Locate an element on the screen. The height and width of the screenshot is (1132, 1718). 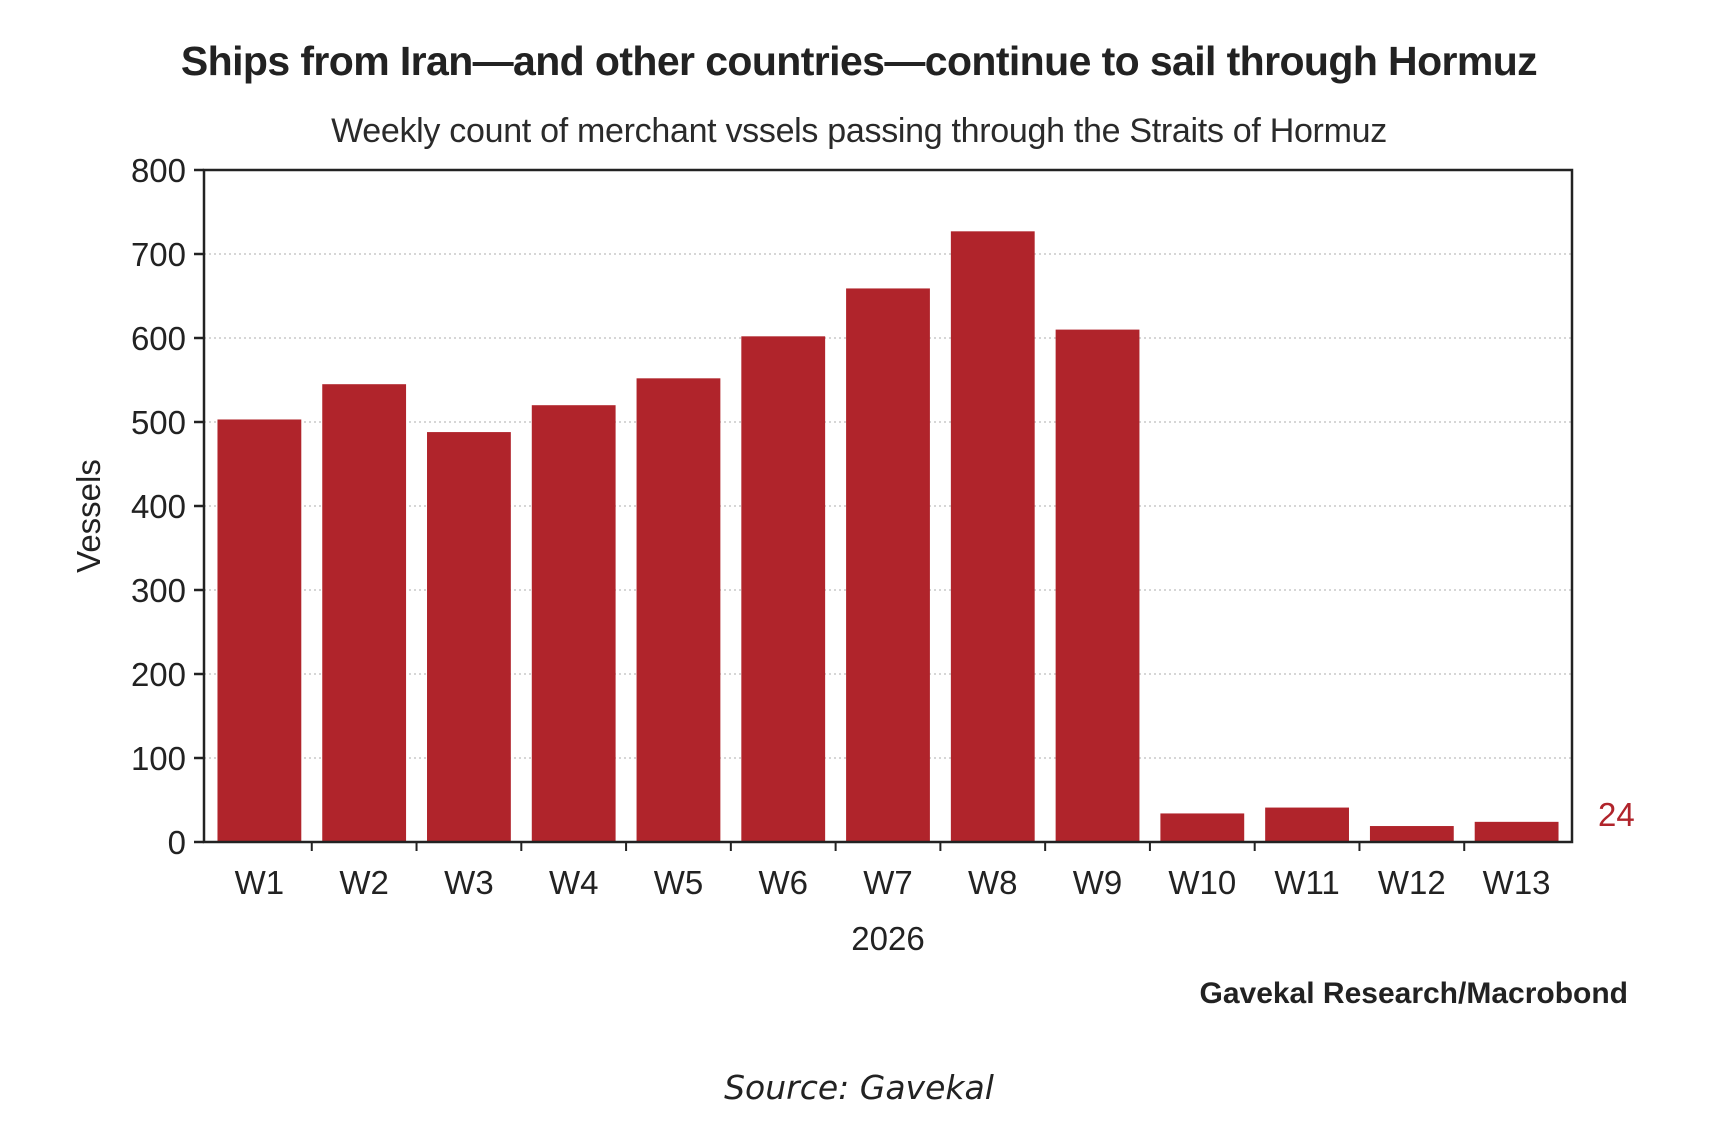
x-tick-label-w13: W13 is located at coordinates (1517, 882).